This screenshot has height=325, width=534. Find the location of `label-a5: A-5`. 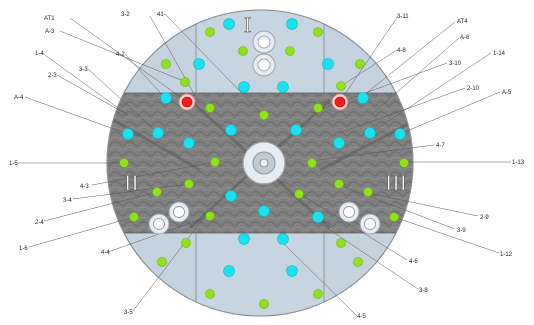

label-a5: A-5 is located at coordinates (507, 93).